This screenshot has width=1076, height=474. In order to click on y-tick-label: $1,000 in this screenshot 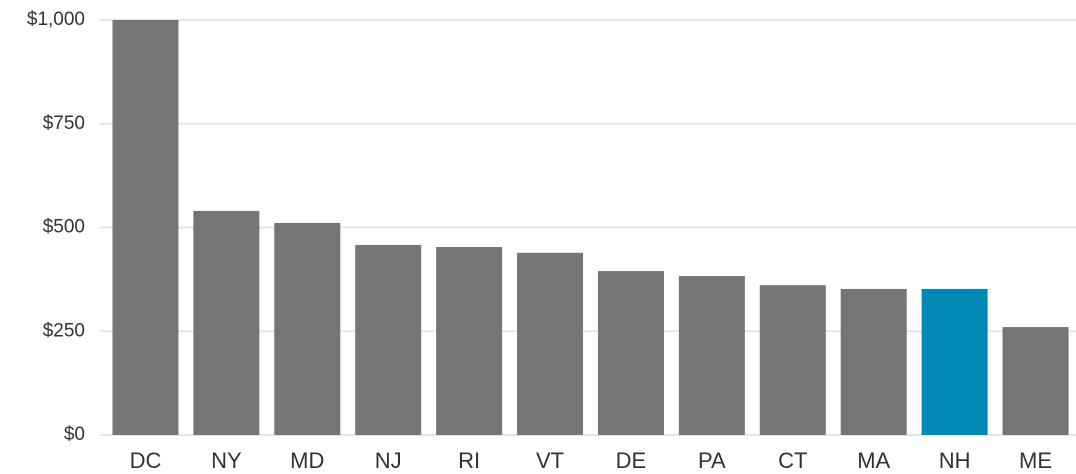, I will do `click(56, 19)`.